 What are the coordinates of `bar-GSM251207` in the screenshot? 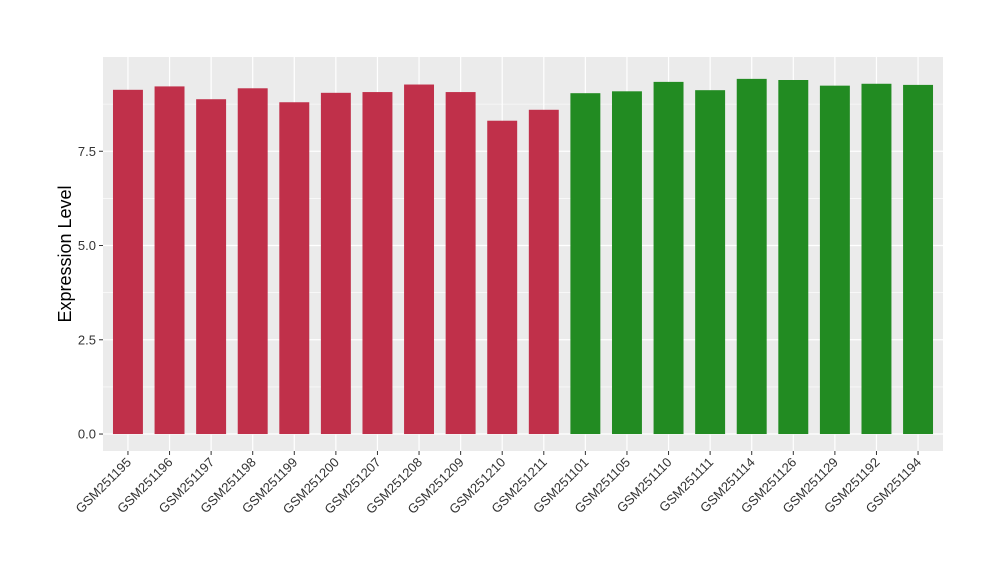 It's located at (377, 263).